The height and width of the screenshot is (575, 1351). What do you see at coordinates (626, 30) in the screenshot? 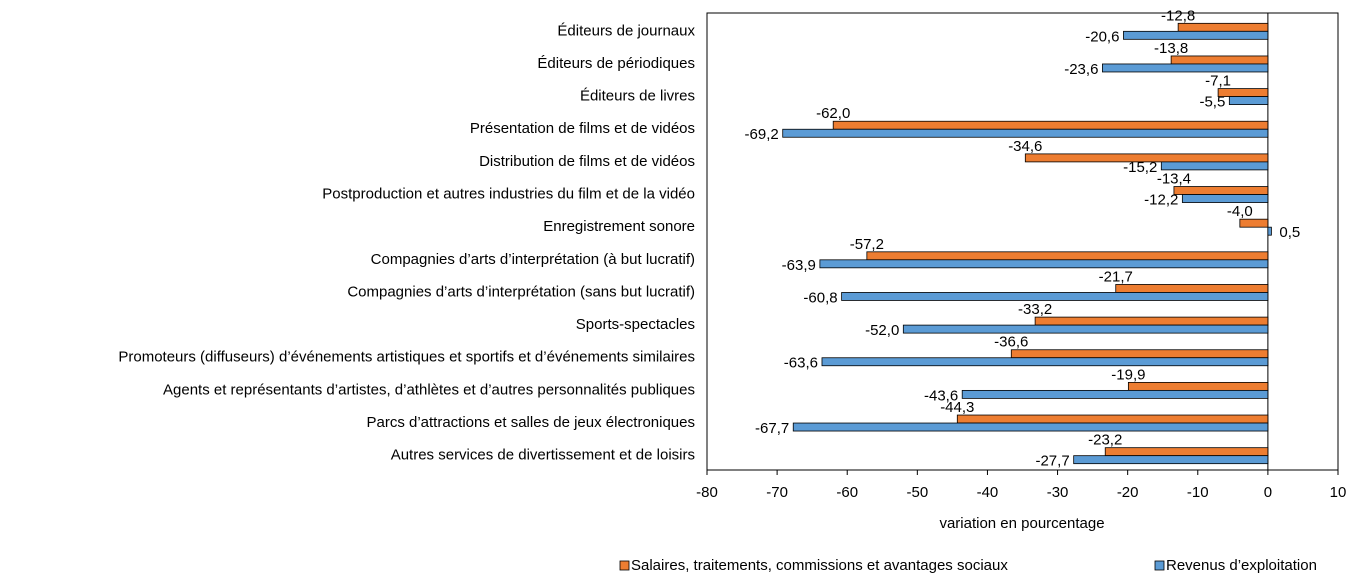
I see `y-tick-label: Éditeurs de journaux` at bounding box center [626, 30].